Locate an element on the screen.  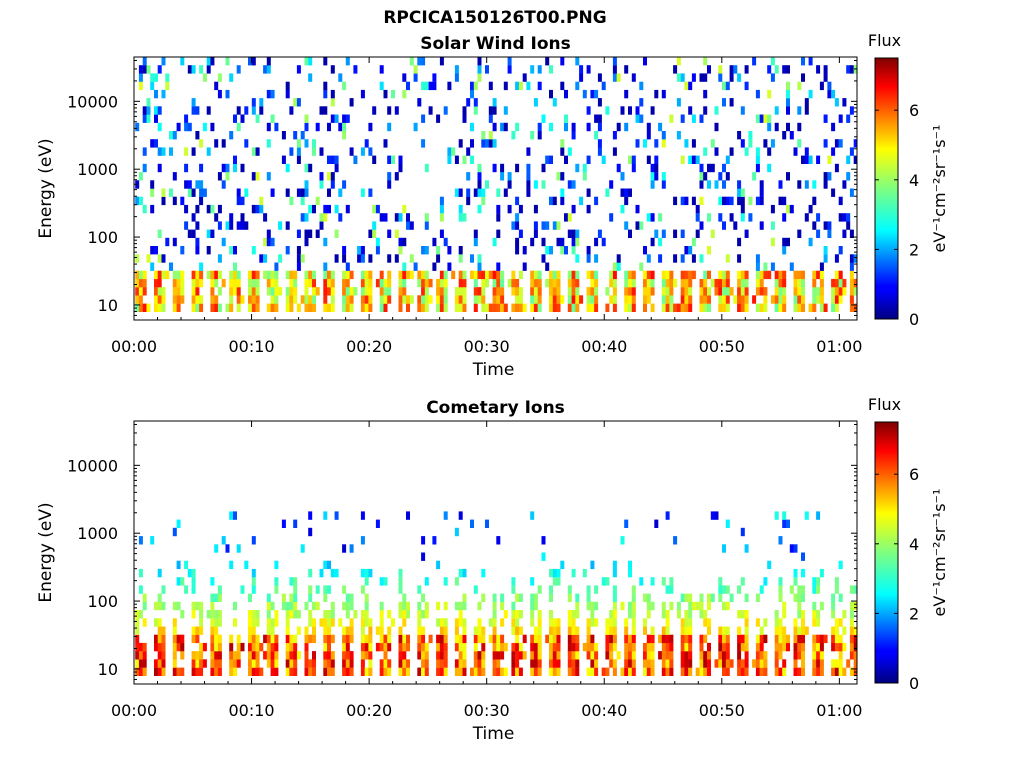
colorbar-tick-label: 2 is located at coordinates (914, 249).